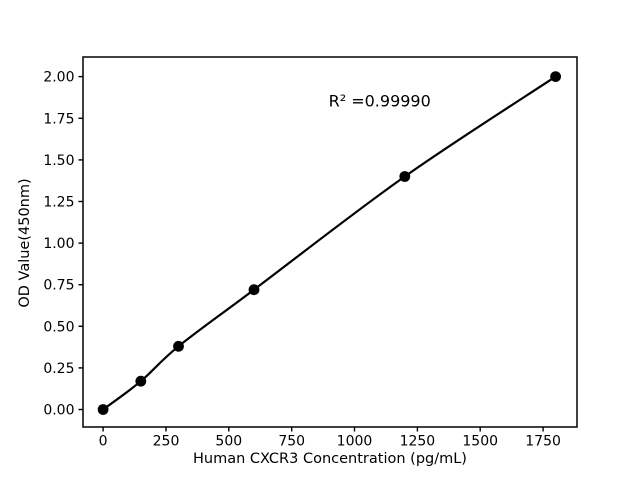 The height and width of the screenshot is (480, 640). What do you see at coordinates (355, 442) in the screenshot?
I see `x-tick-label: 1000` at bounding box center [355, 442].